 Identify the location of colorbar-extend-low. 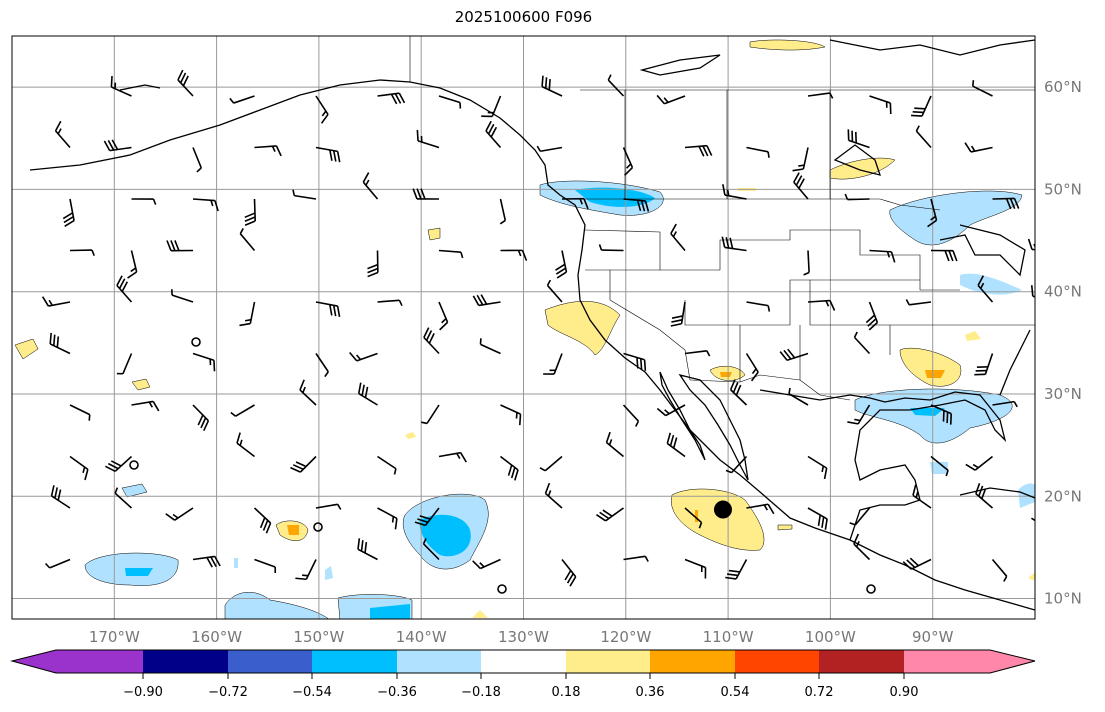
(77, 661).